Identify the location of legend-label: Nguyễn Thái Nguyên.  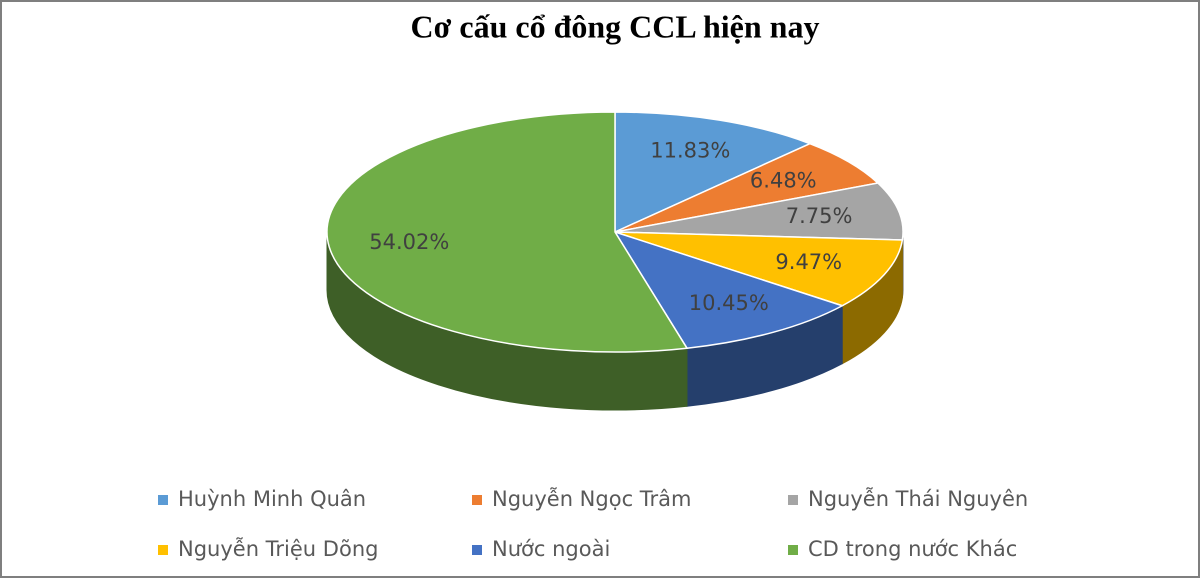
(918, 498).